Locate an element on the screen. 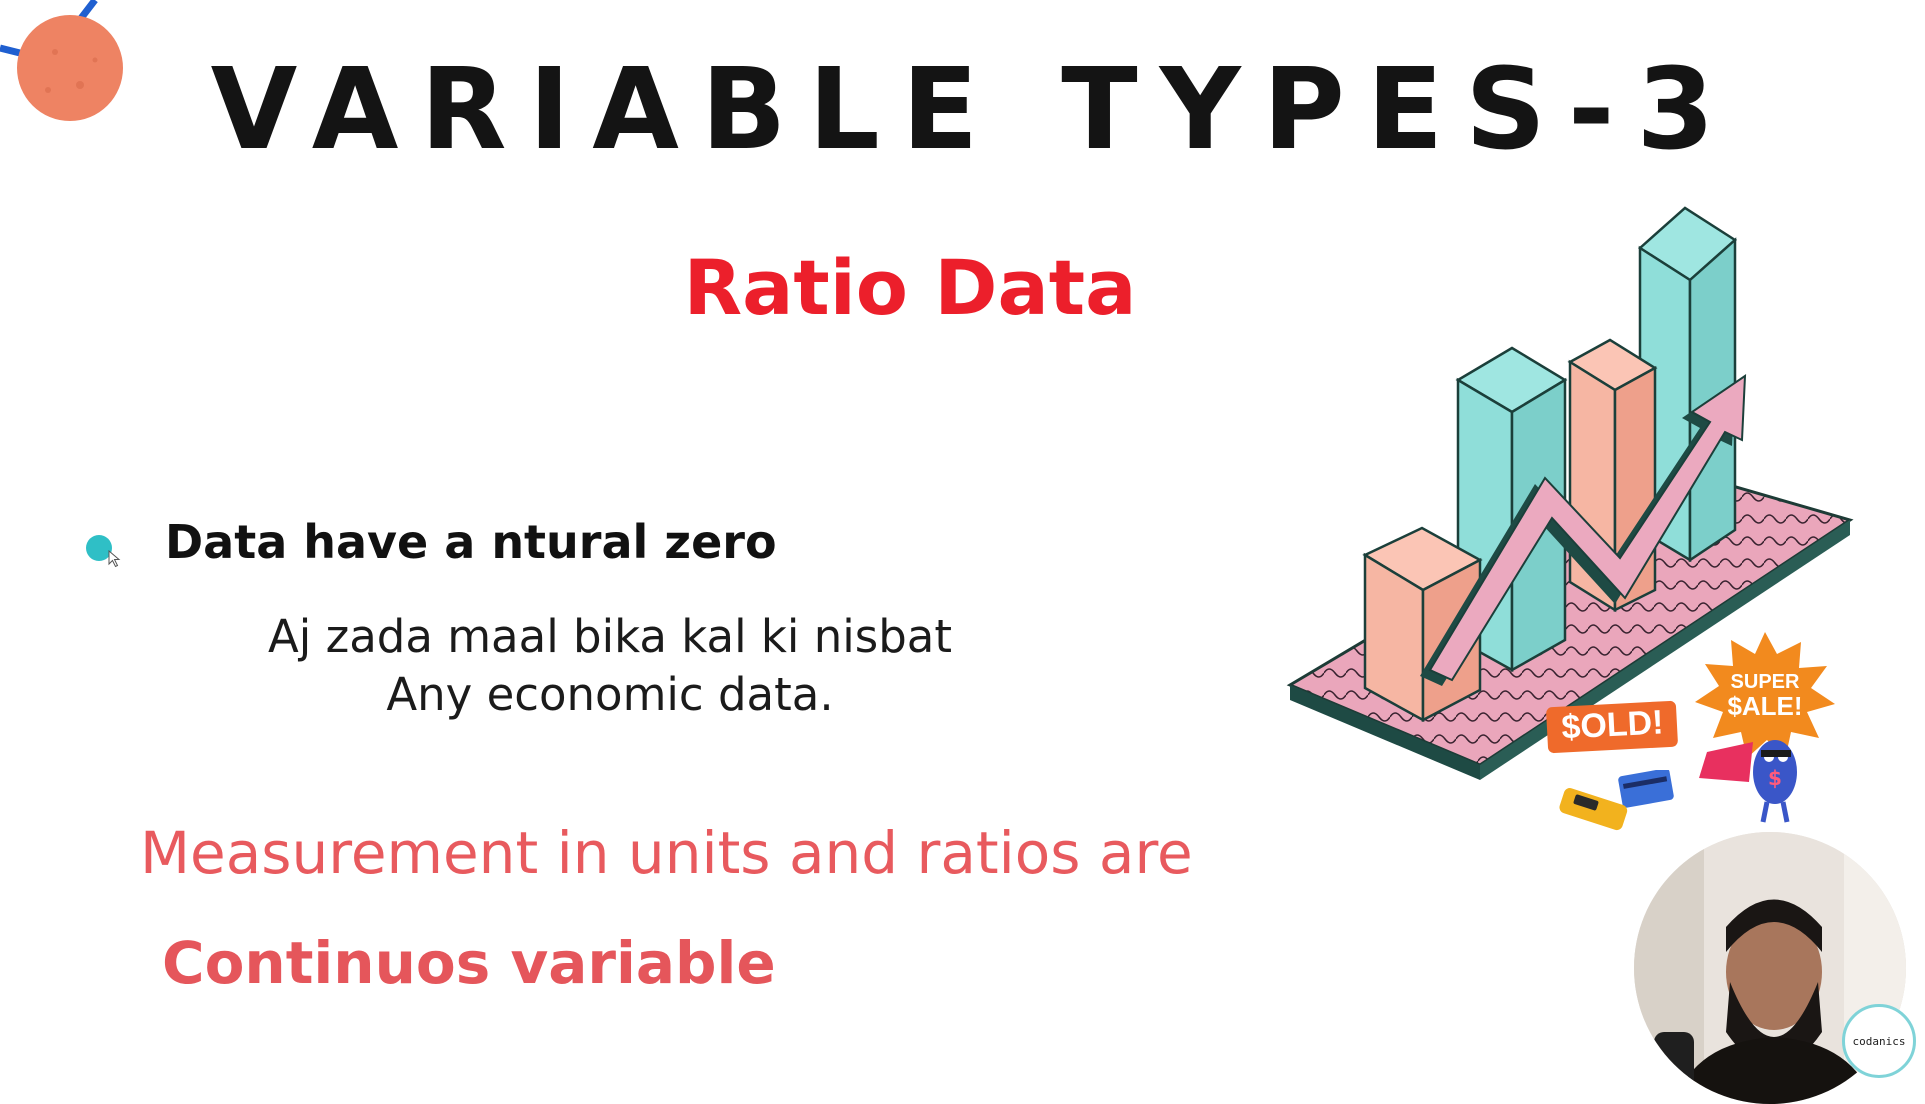 This screenshot has height=1104, width=1925. decorative-ball-icon is located at coordinates (70, 65).